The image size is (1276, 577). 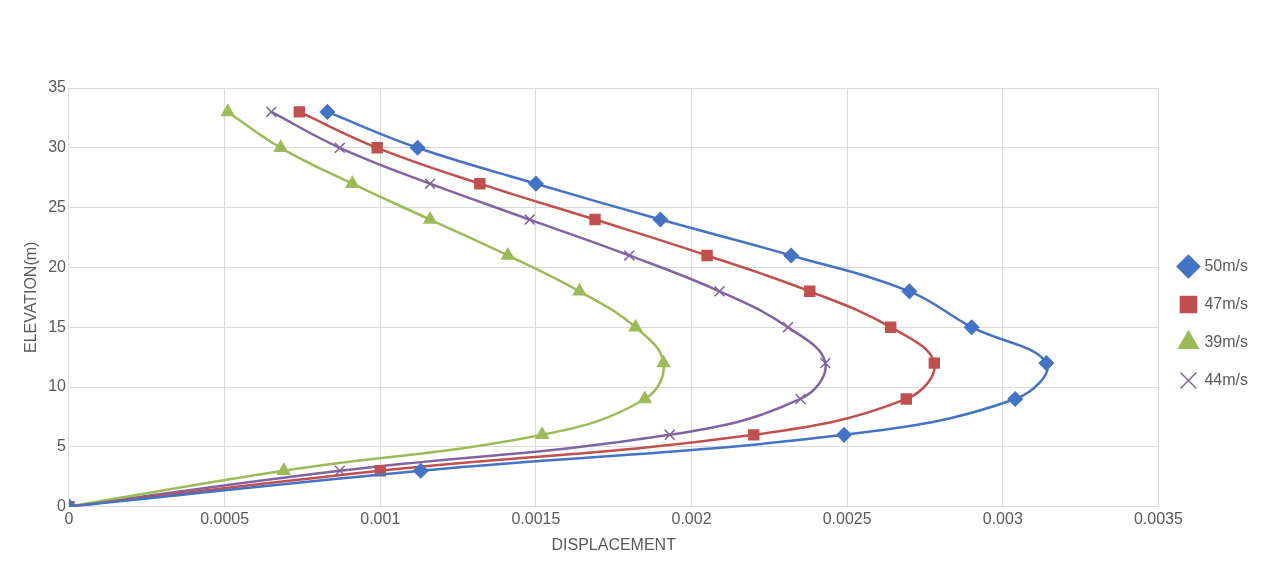 I want to click on legend-label: 47m/s, so click(x=1226, y=303).